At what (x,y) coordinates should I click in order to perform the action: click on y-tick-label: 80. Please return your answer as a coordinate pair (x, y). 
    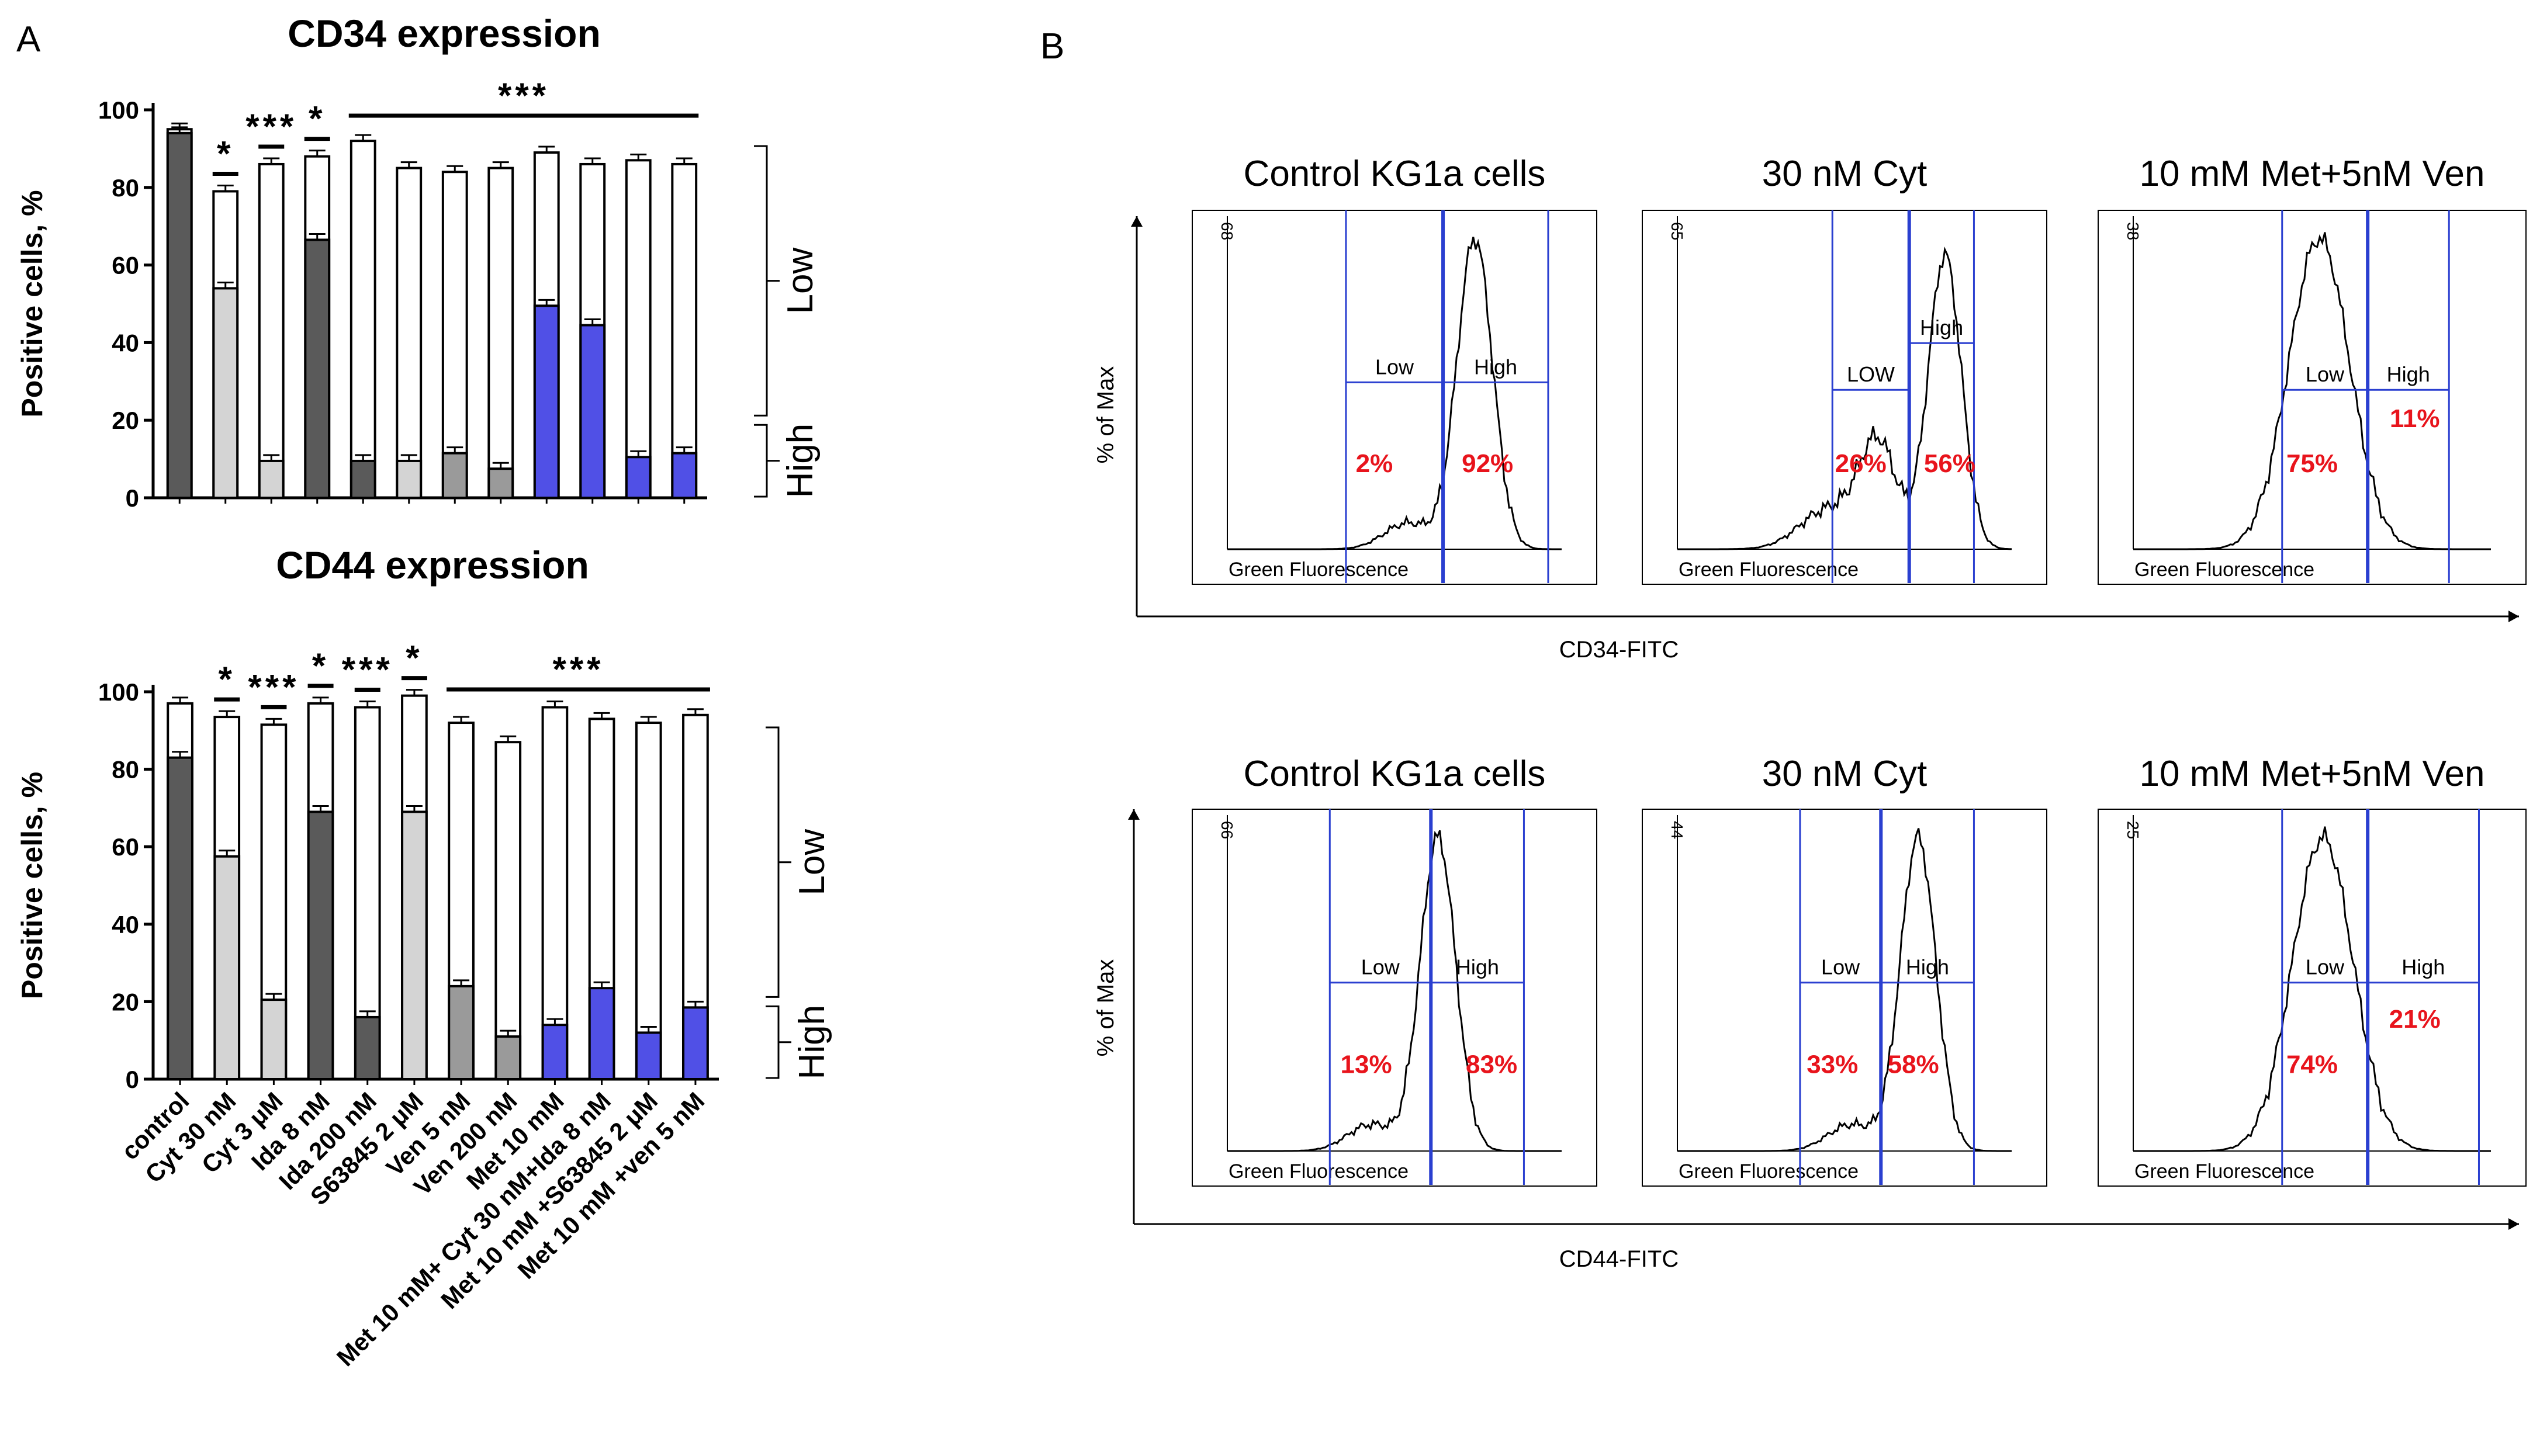
    Looking at the image, I should click on (125, 188).